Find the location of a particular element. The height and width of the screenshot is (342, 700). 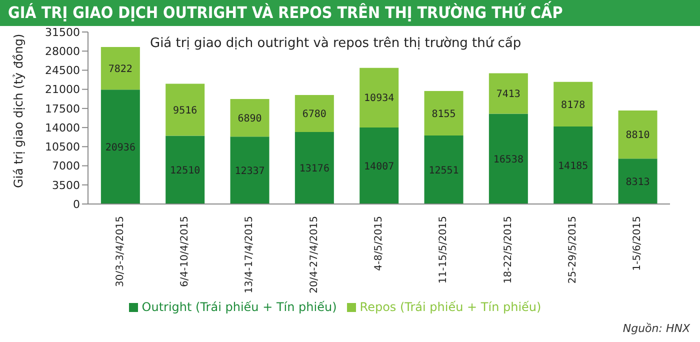

y-tick-label: 24500 is located at coordinates (62, 71).